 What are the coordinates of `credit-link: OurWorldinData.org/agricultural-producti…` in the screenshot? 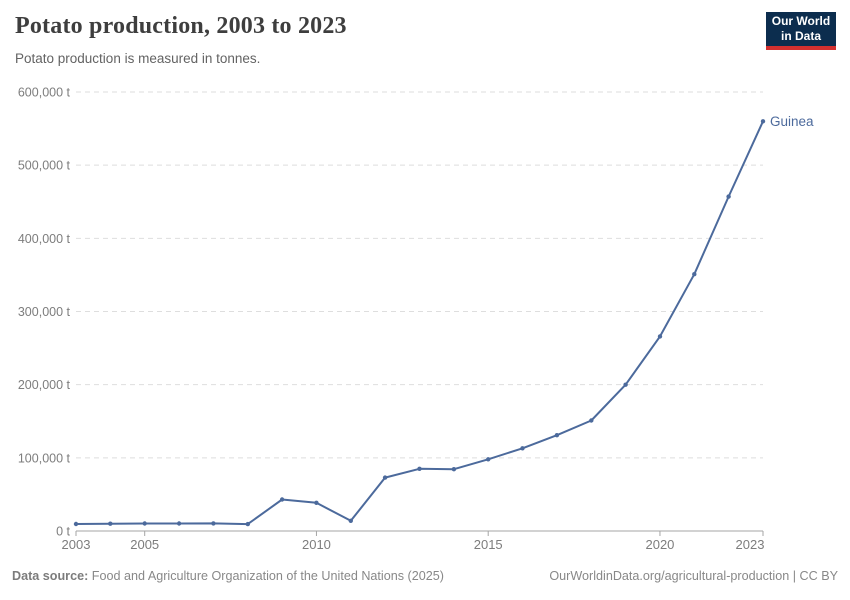 It's located at (693, 576).